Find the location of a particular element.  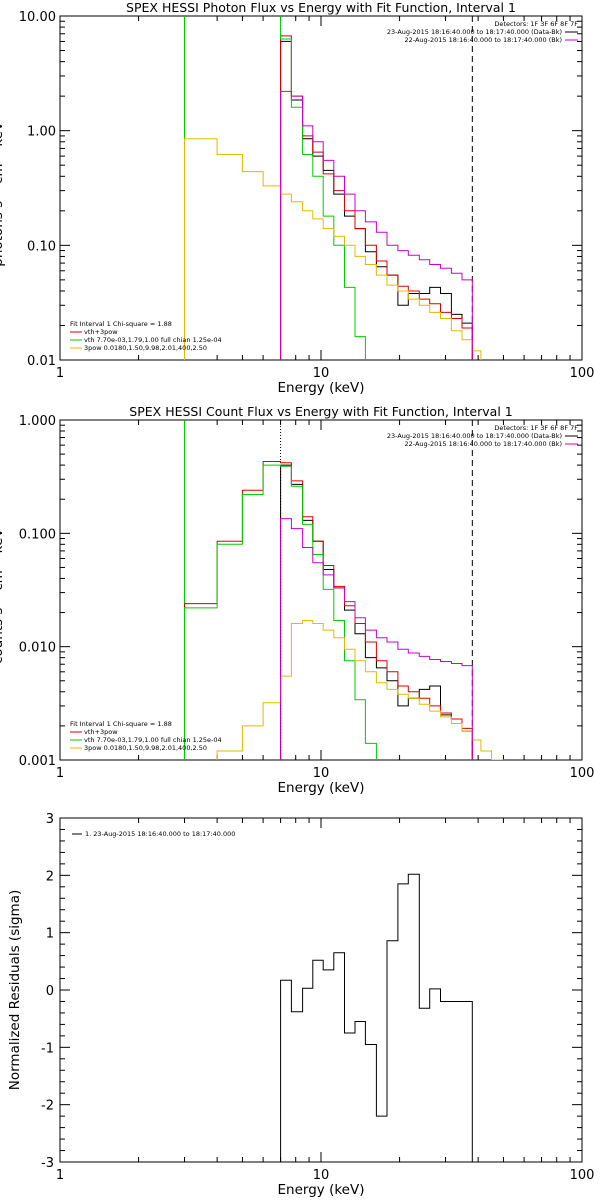

y-tick-label: 0.001 is located at coordinates (37, 761).